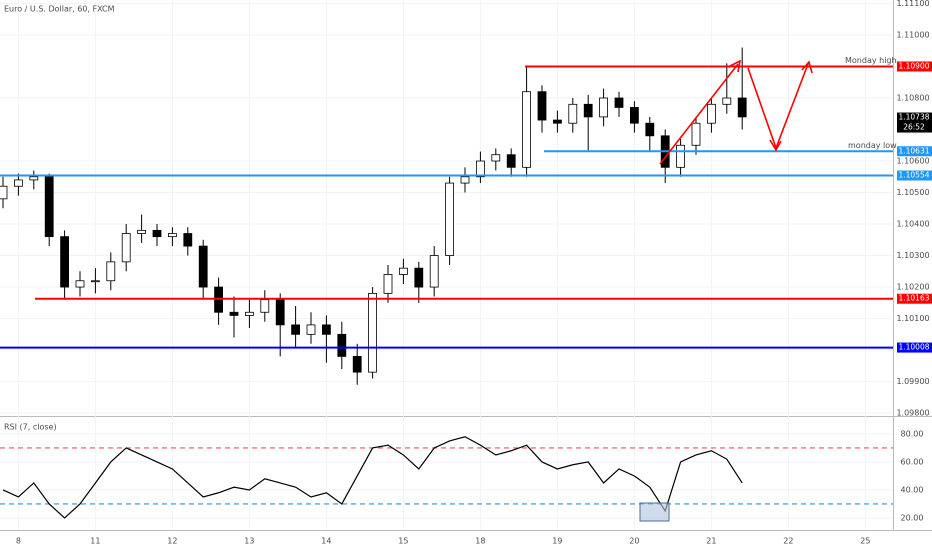 The height and width of the screenshot is (550, 932). I want to click on y-tick-label: 1.11000, so click(912, 34).